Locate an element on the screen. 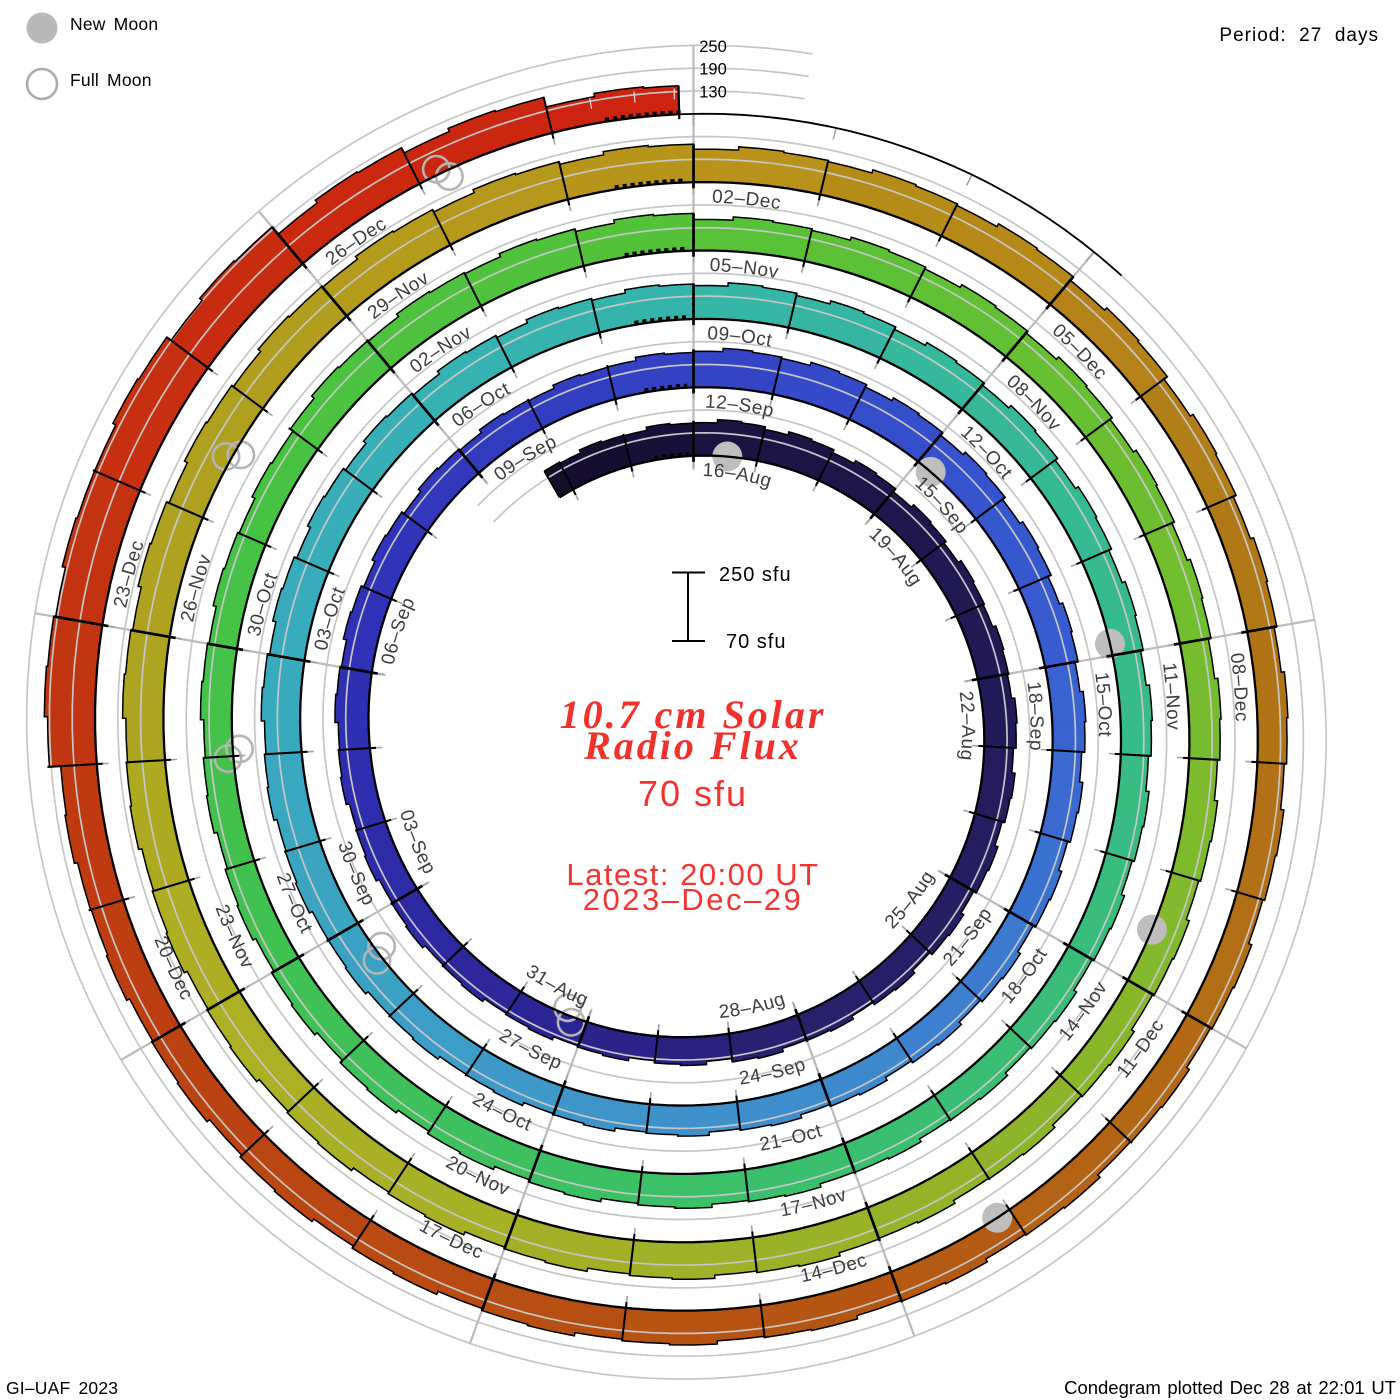 This screenshot has height=1400, width=1400. svg-text: 2023–Dec–29 is located at coordinates (693, 899).